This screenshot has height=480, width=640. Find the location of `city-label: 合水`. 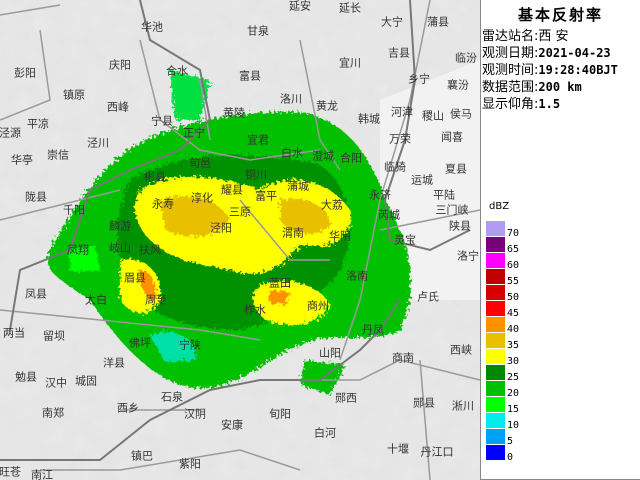

city-label: 合水 is located at coordinates (177, 71).